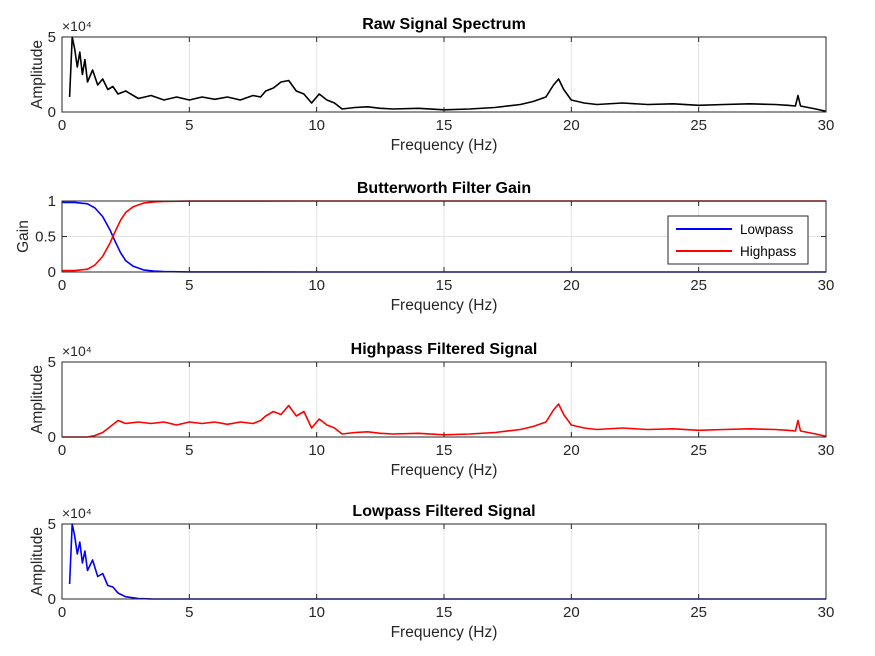  What do you see at coordinates (443, 511) in the screenshot?
I see `subplot-title: Lowpass Filtered Signal` at bounding box center [443, 511].